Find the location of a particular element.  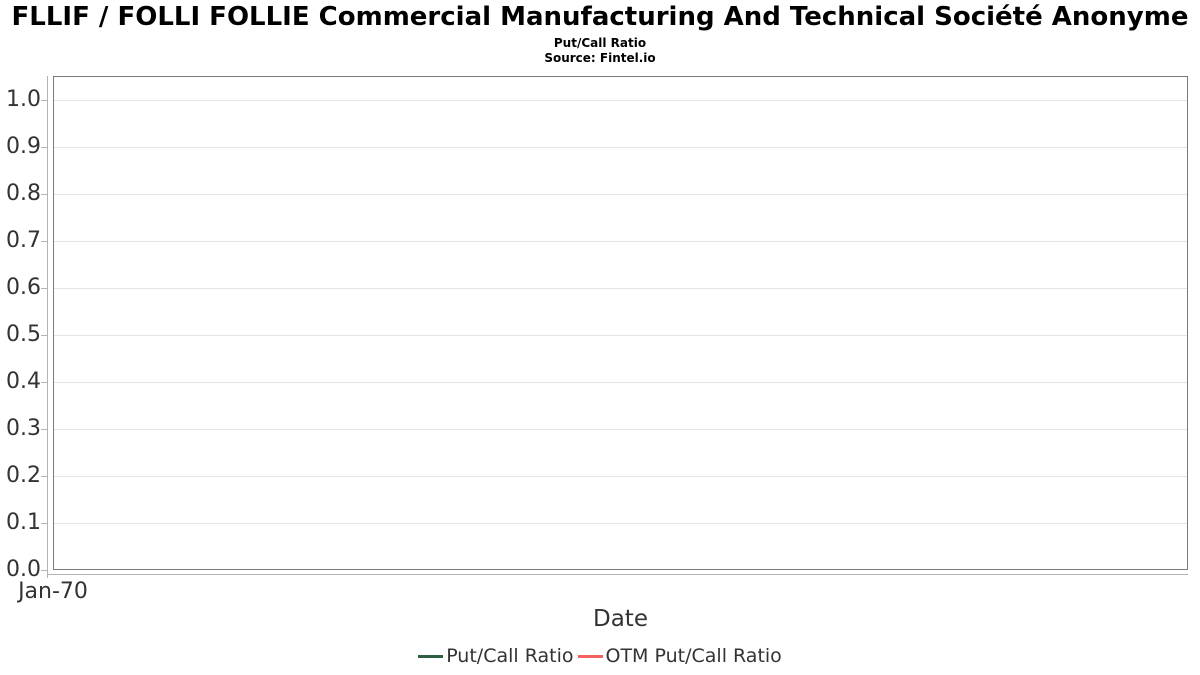

y-tick-label: 0.8 is located at coordinates (23, 193).